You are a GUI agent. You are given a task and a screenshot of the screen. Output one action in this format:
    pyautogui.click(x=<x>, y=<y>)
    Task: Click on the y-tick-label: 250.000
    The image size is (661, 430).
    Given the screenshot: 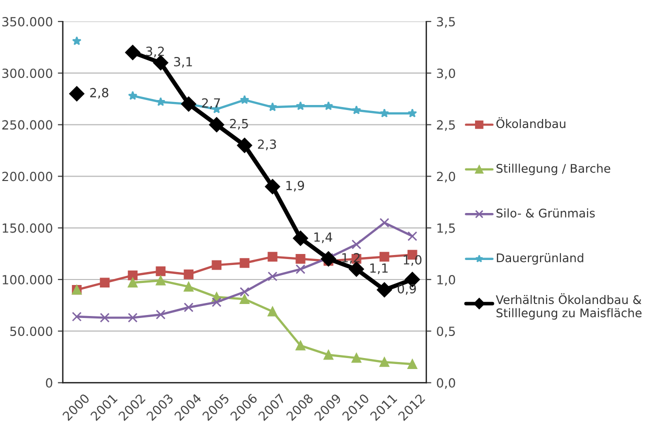 What is the action you would take?
    pyautogui.click(x=27, y=125)
    